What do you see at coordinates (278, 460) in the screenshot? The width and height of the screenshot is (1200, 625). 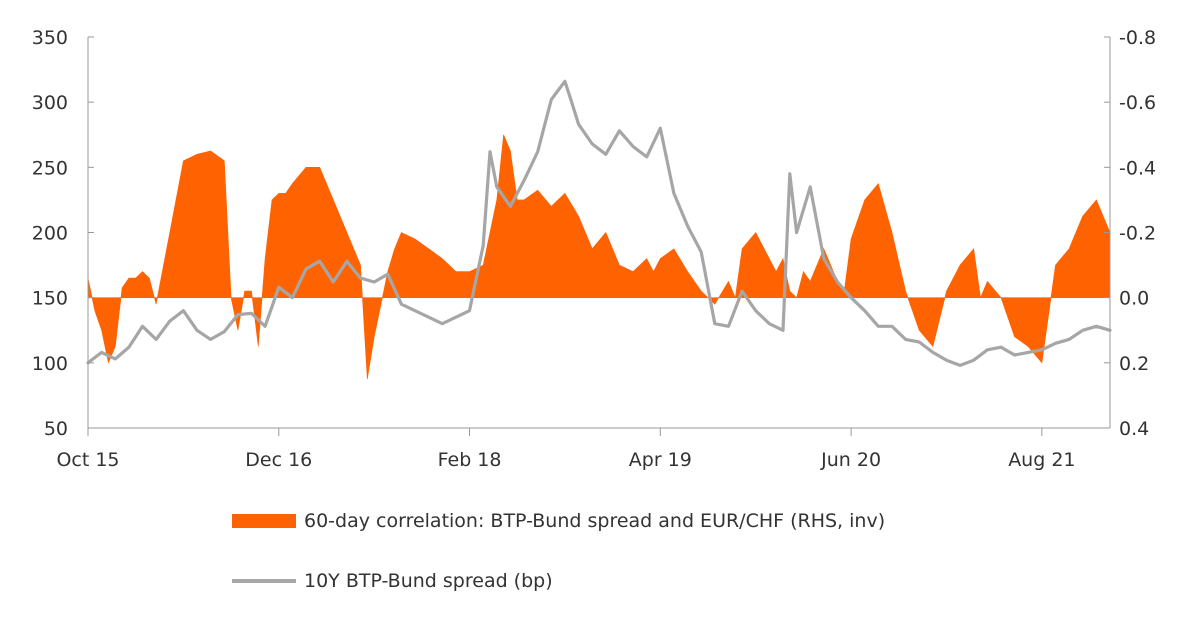 I see `x-tick-label: Dec 16` at bounding box center [278, 460].